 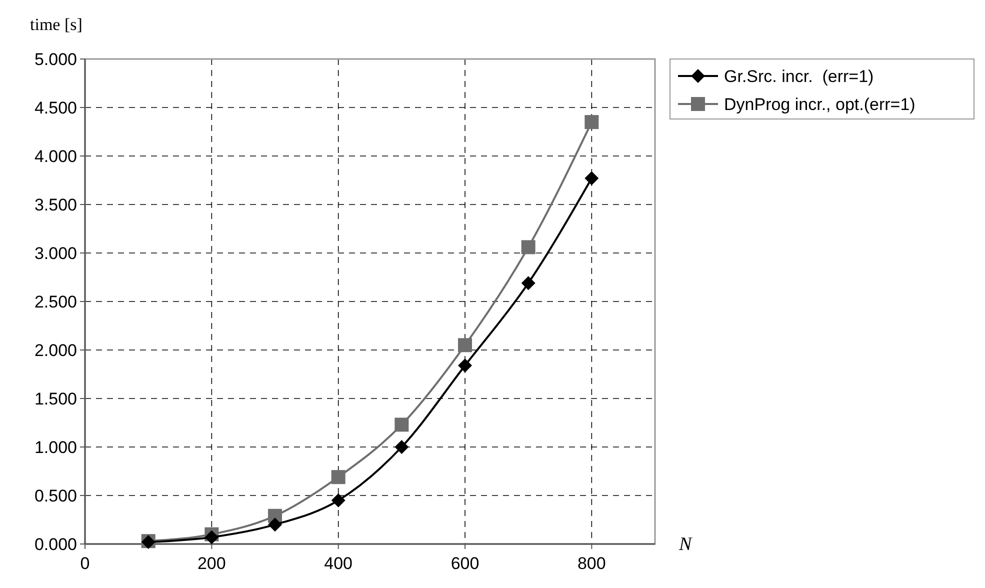 I want to click on y-tick-label: 2.500, so click(x=55, y=302).